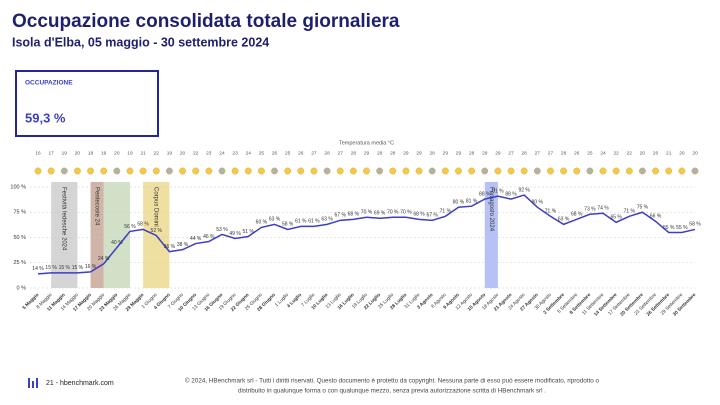 The width and height of the screenshot is (720, 405). I want to click on data-label: 81 %, so click(472, 202).